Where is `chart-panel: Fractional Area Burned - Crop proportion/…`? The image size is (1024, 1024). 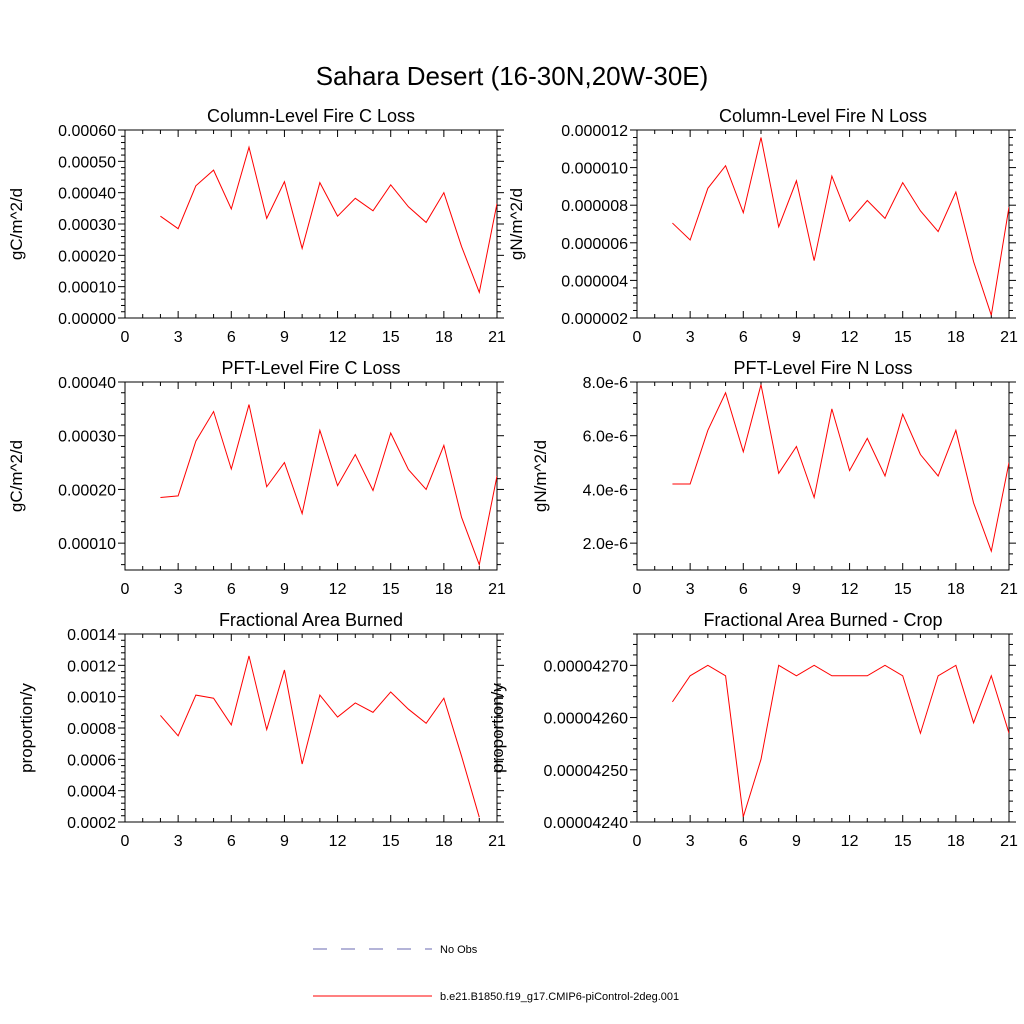 chart-panel: Fractional Area Burned - Crop proportion/… is located at coordinates (753, 730).